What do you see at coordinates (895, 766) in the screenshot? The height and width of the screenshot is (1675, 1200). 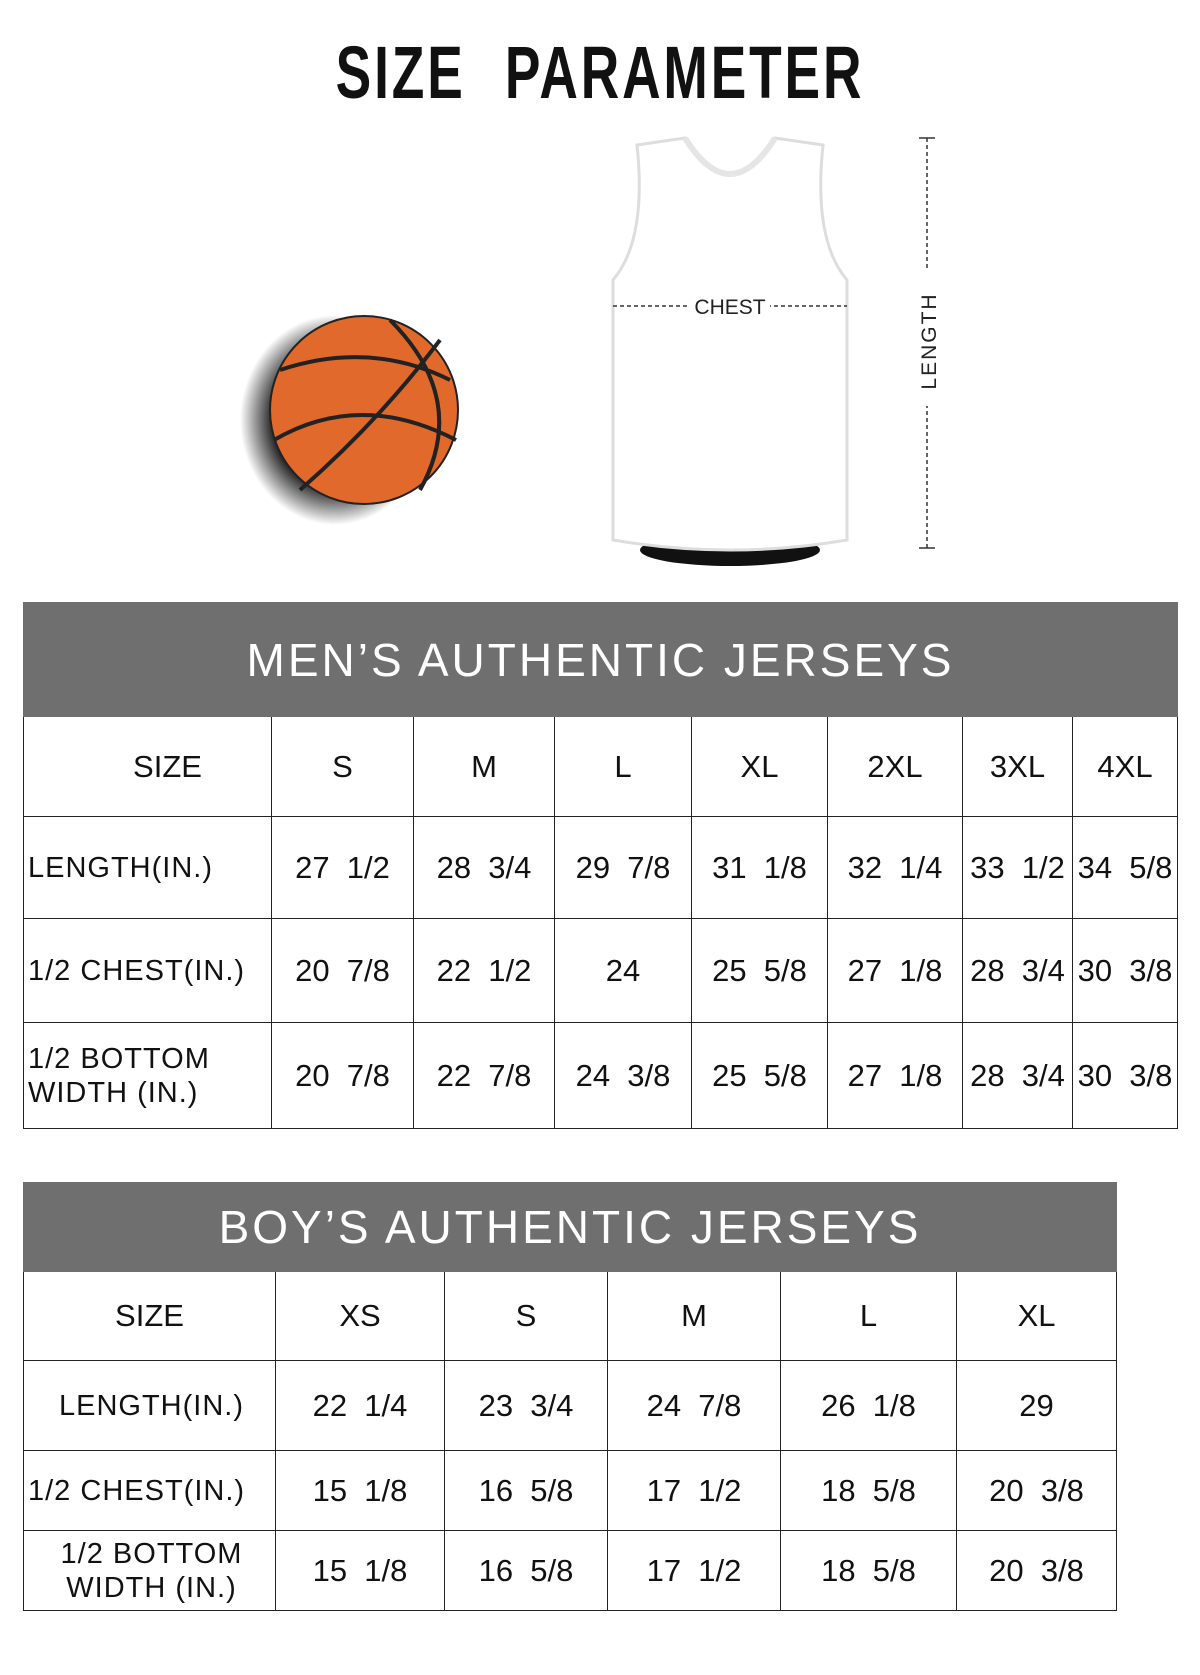 I see `header-cell: 2XL` at bounding box center [895, 766].